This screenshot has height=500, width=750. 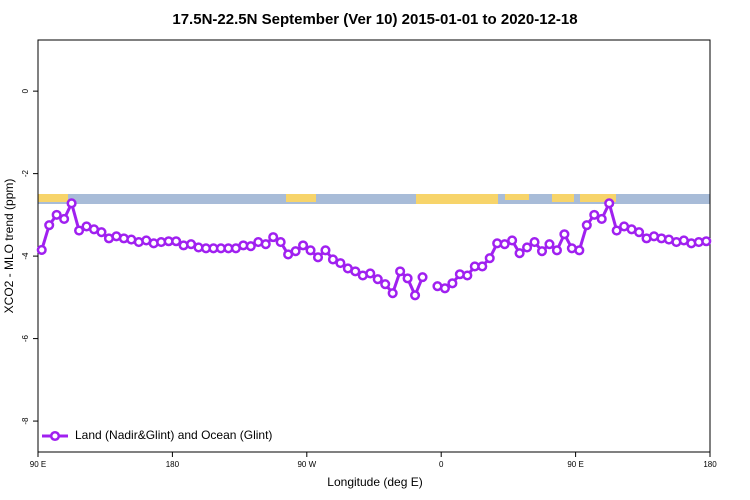 What do you see at coordinates (55, 436) in the screenshot?
I see `legend-marker` at bounding box center [55, 436].